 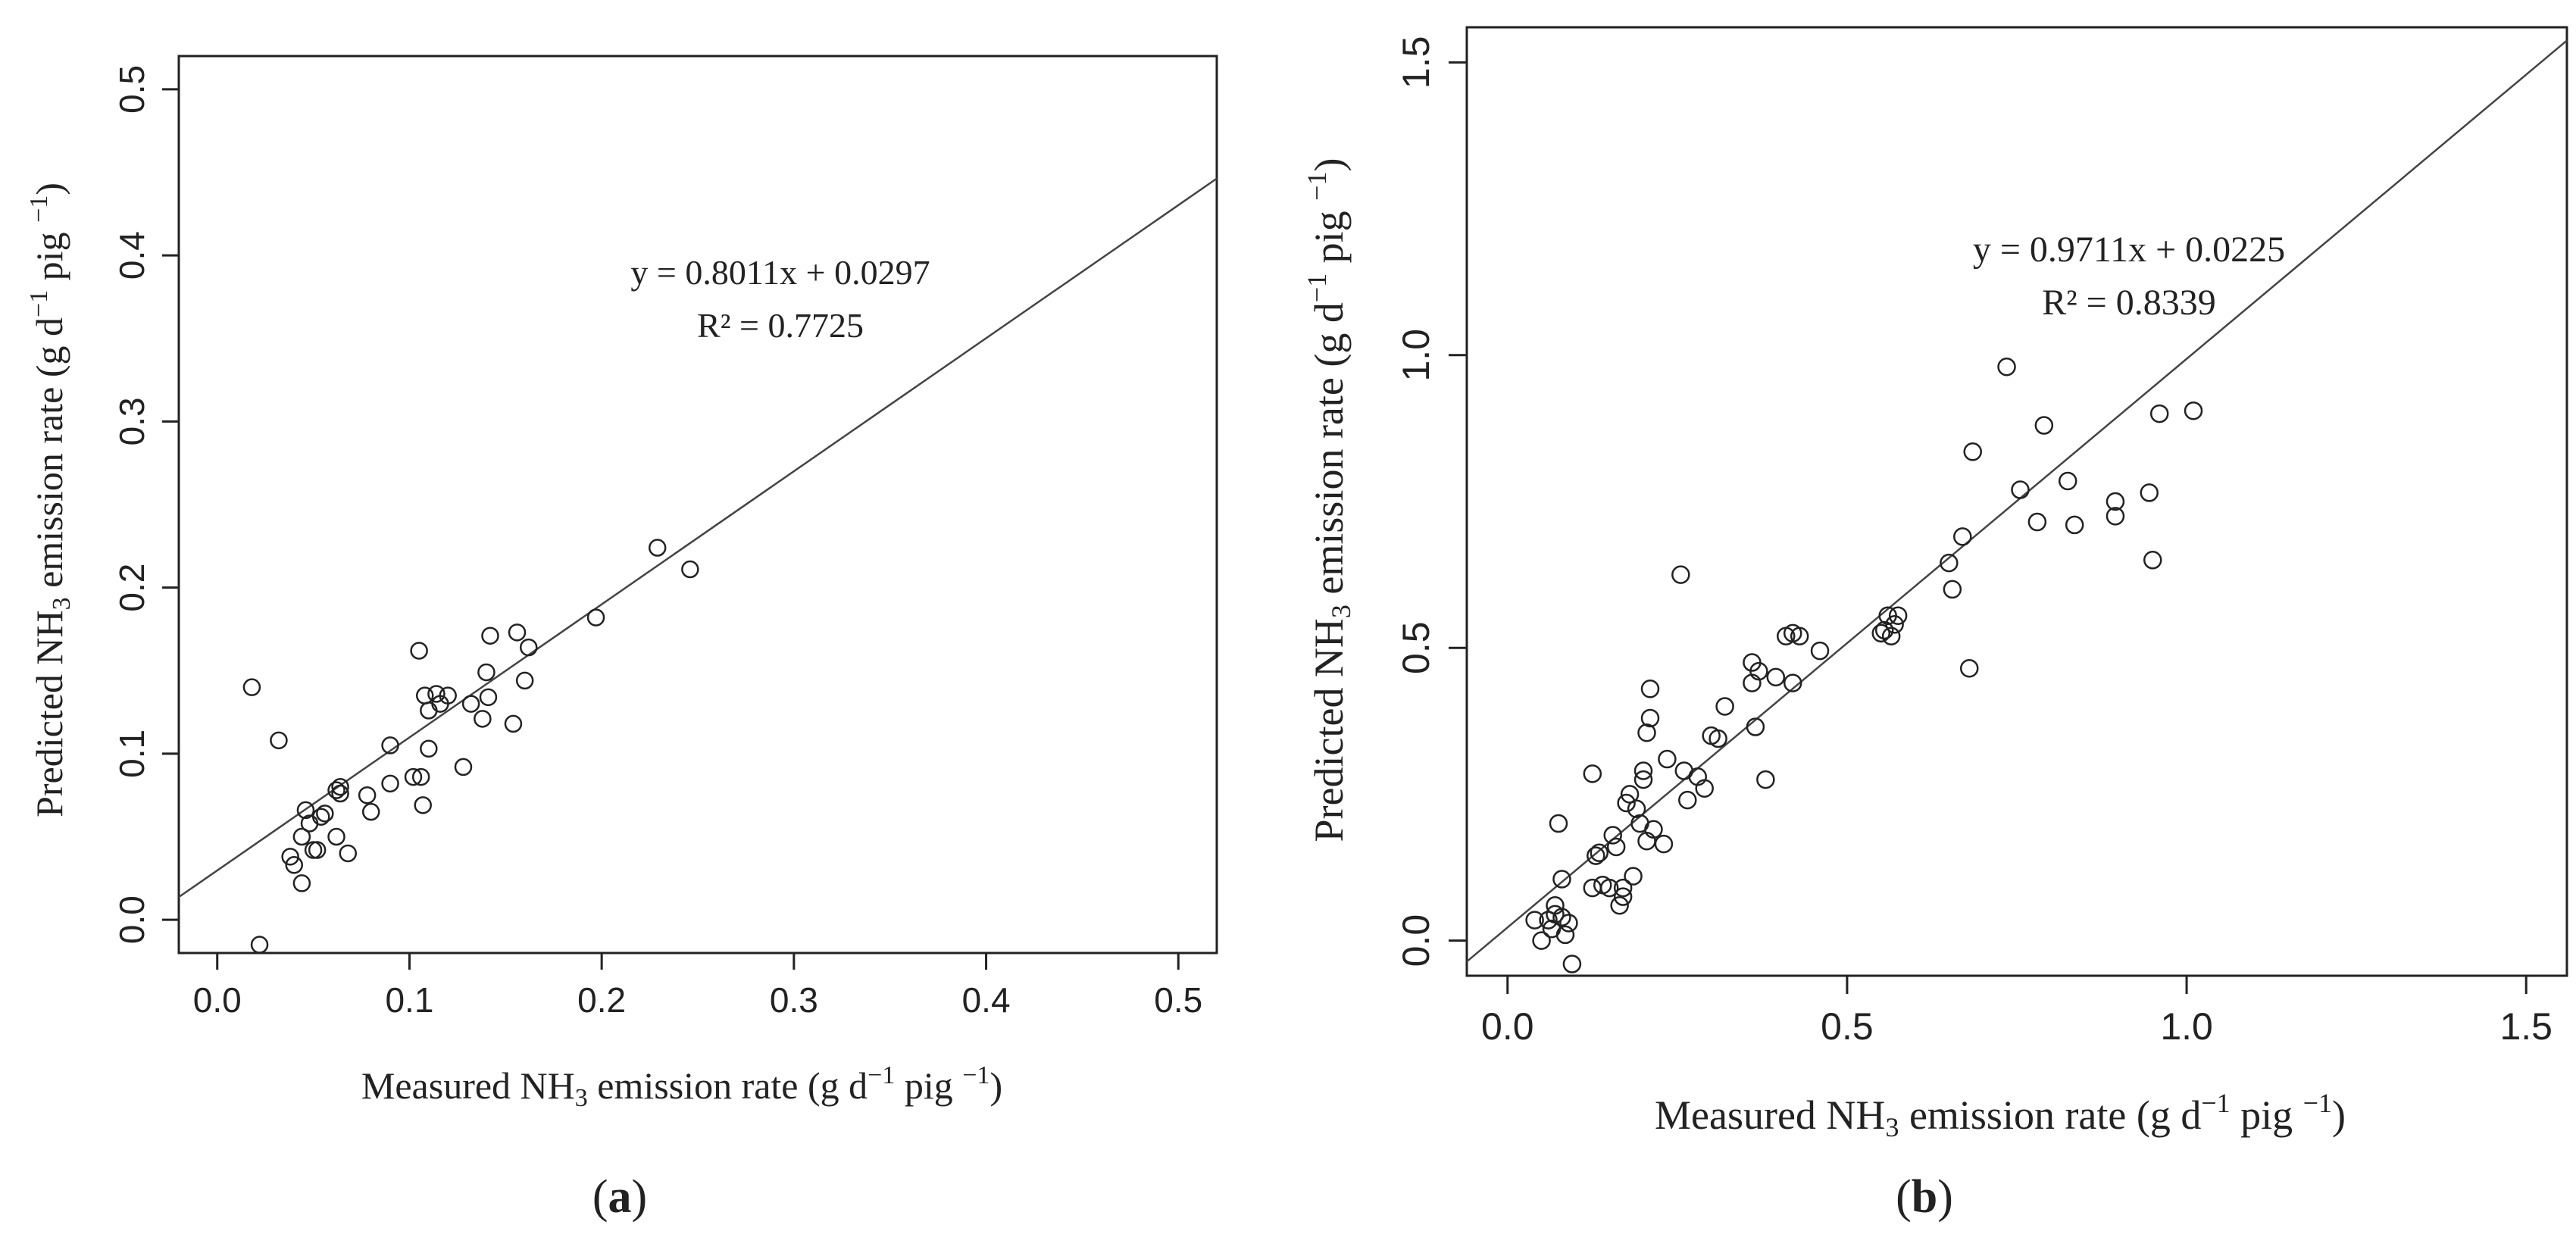 I want to click on x-tick-label-b: 0.5, so click(x=1847, y=1026).